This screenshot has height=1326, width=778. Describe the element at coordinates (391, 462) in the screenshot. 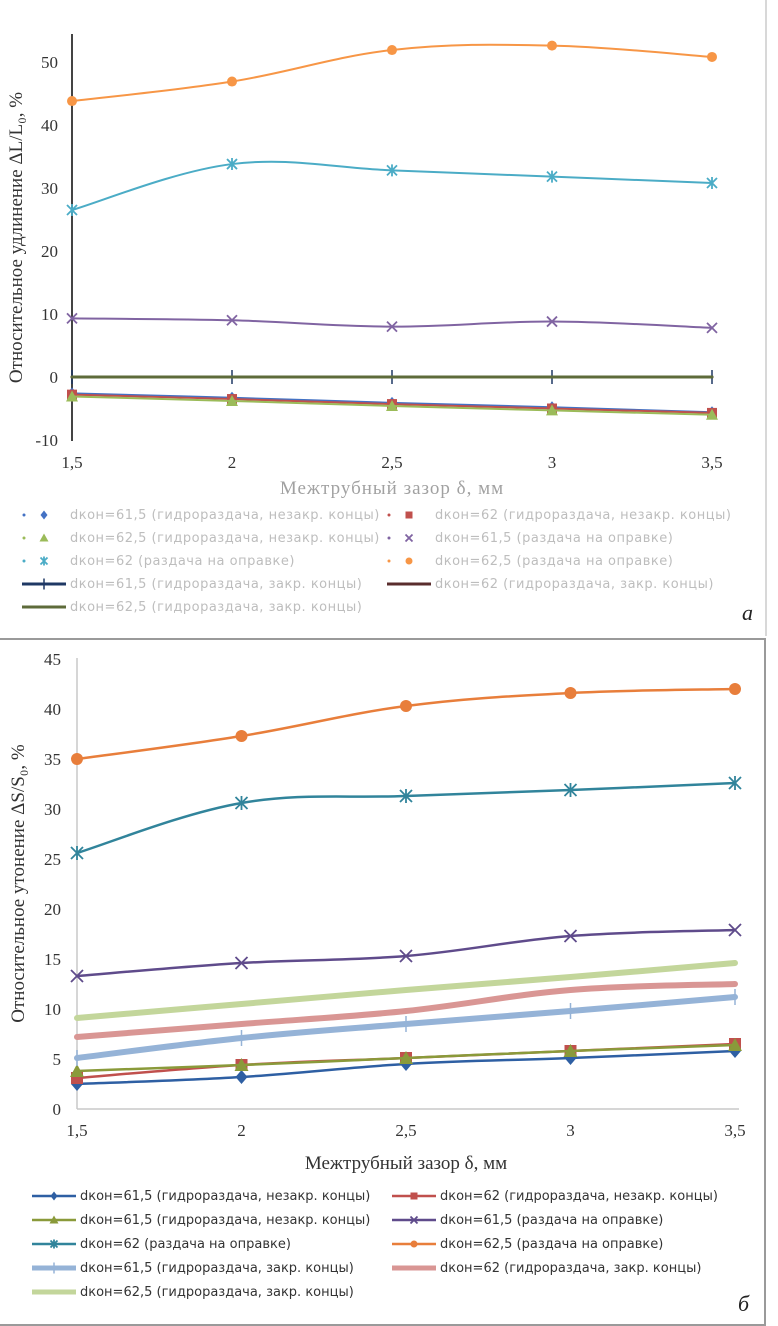

I see `x-tick-label: 2,5` at that location.